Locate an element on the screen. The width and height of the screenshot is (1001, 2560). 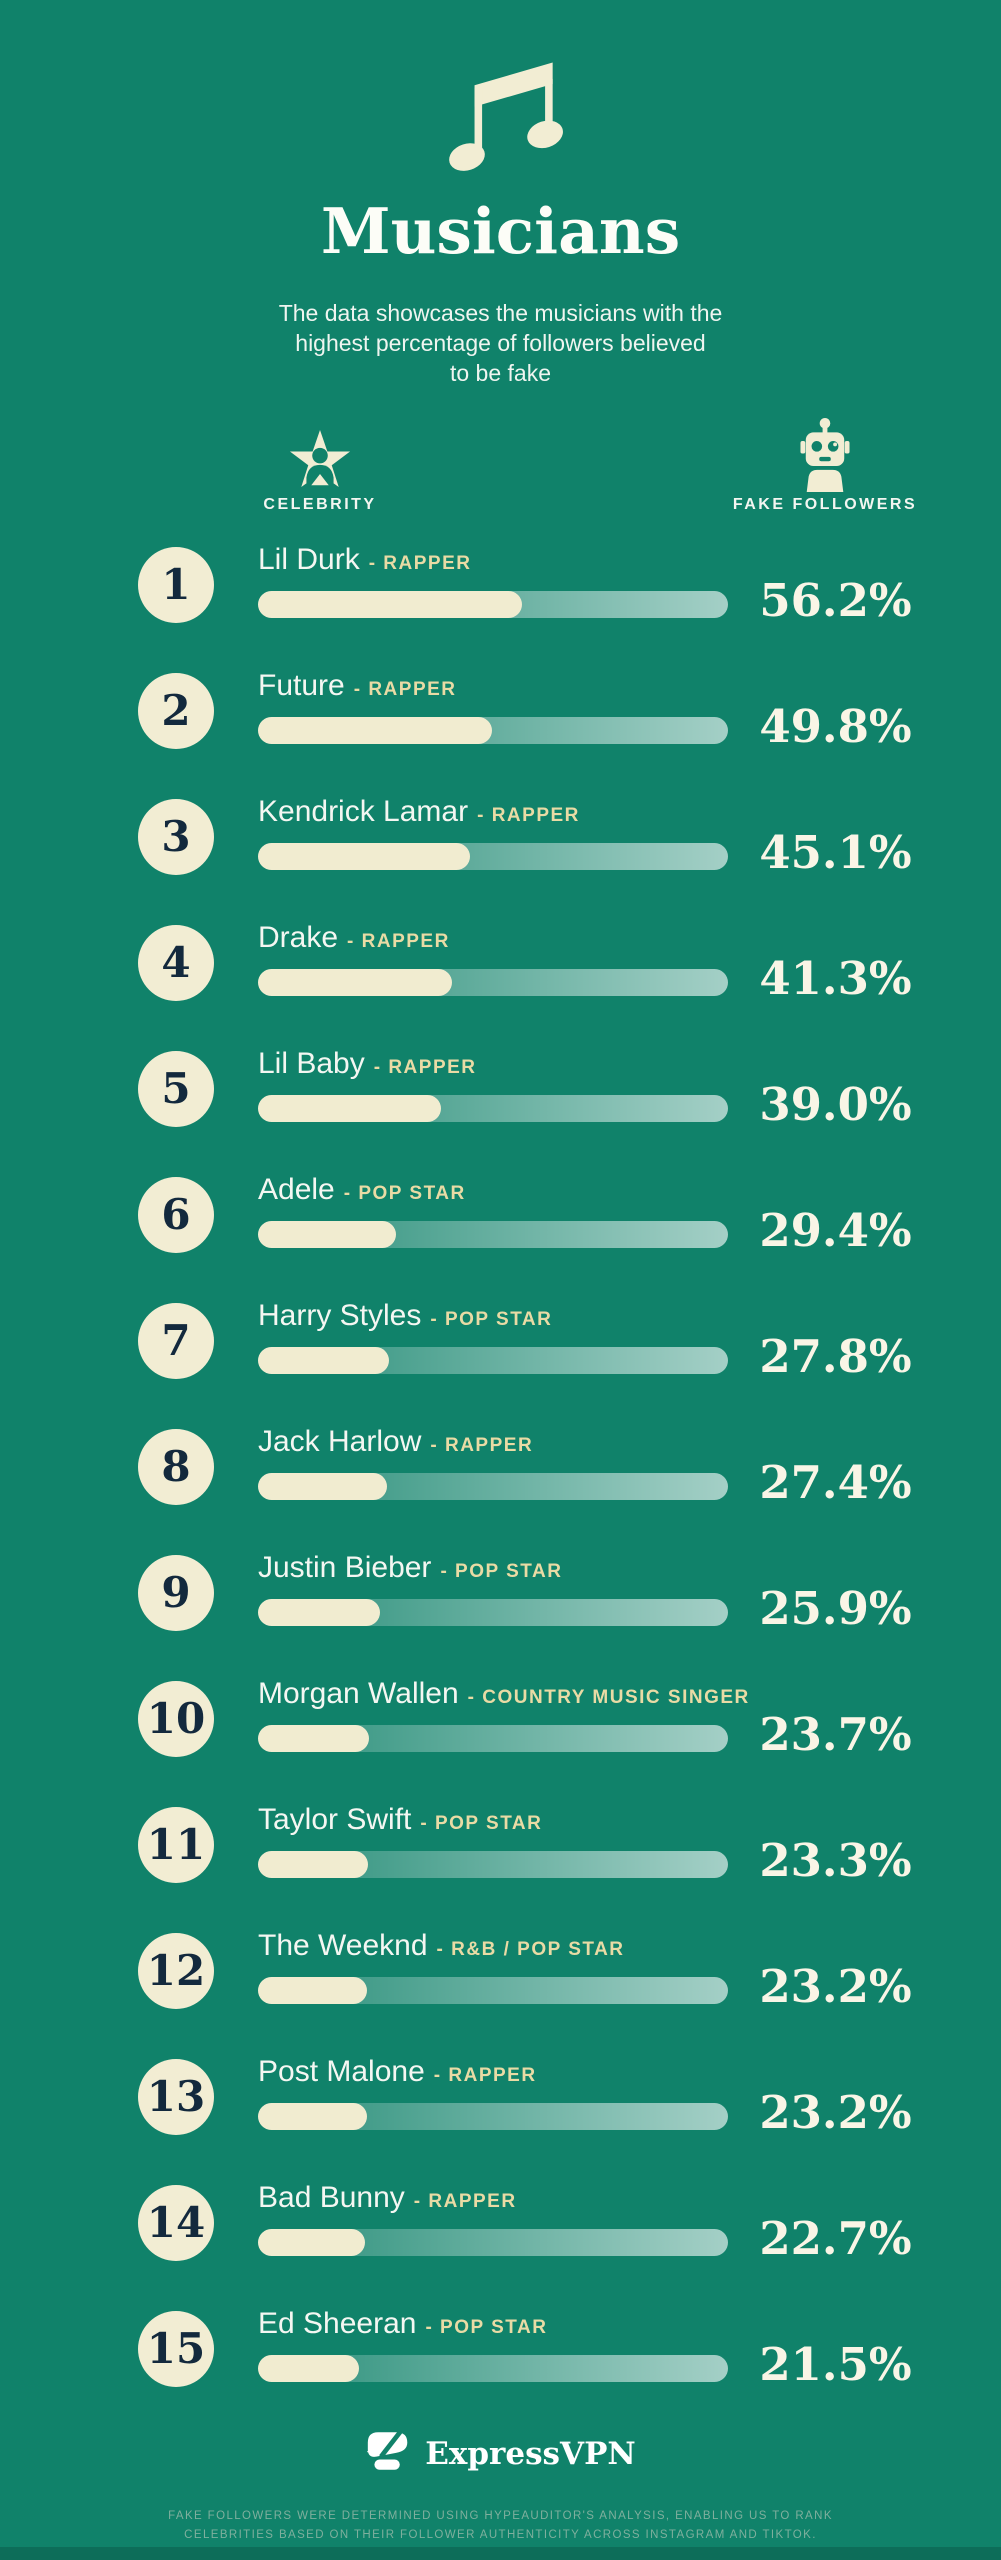
fake-followers-percentage: 23.2% is located at coordinates (835, 1986).